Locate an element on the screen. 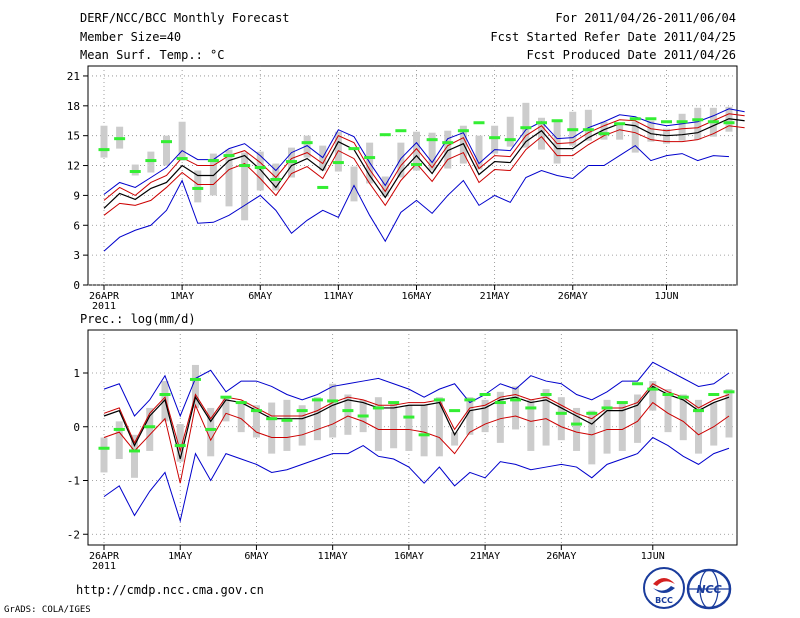  bcc-logo-ring is located at coordinates (664, 588).